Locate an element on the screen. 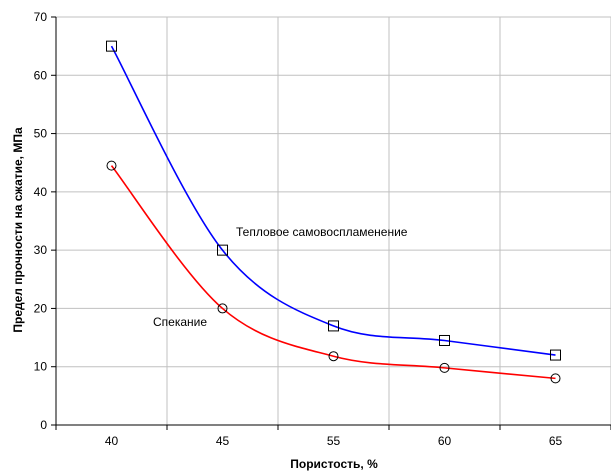  annotation-thermal: Тепловое самовоспламенение is located at coordinates (322, 232).